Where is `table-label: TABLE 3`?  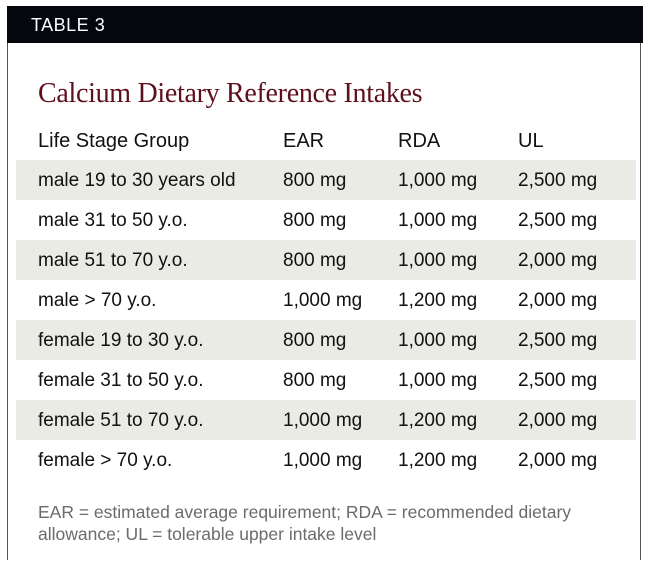
table-label: TABLE 3 is located at coordinates (68, 25).